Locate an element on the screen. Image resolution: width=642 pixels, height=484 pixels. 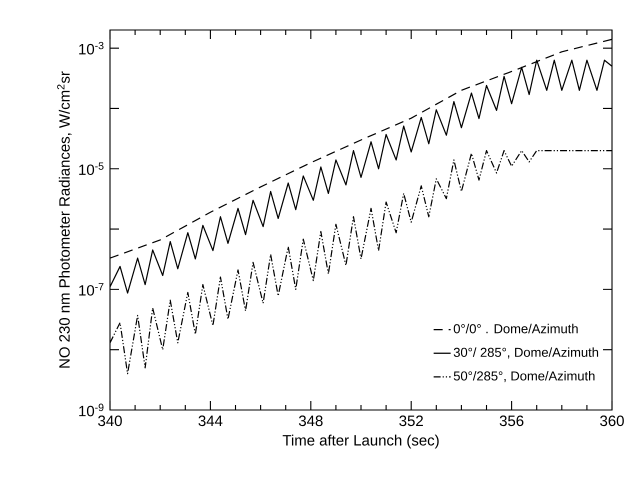
x-tick-label: 360 is located at coordinates (612, 421).